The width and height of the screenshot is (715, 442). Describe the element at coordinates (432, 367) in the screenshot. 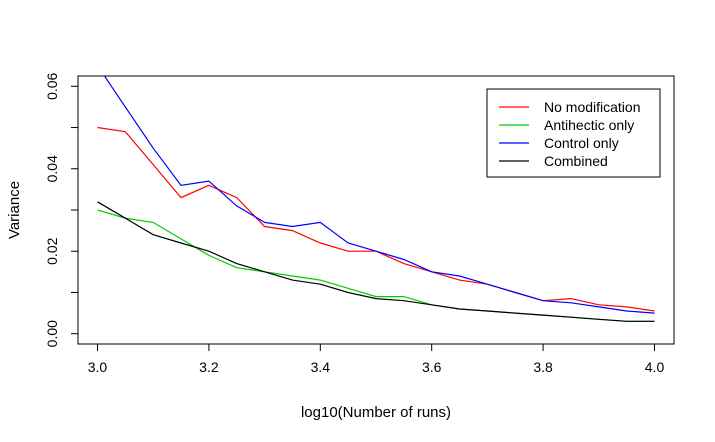

I see `x-tick-label: 3.6` at that location.